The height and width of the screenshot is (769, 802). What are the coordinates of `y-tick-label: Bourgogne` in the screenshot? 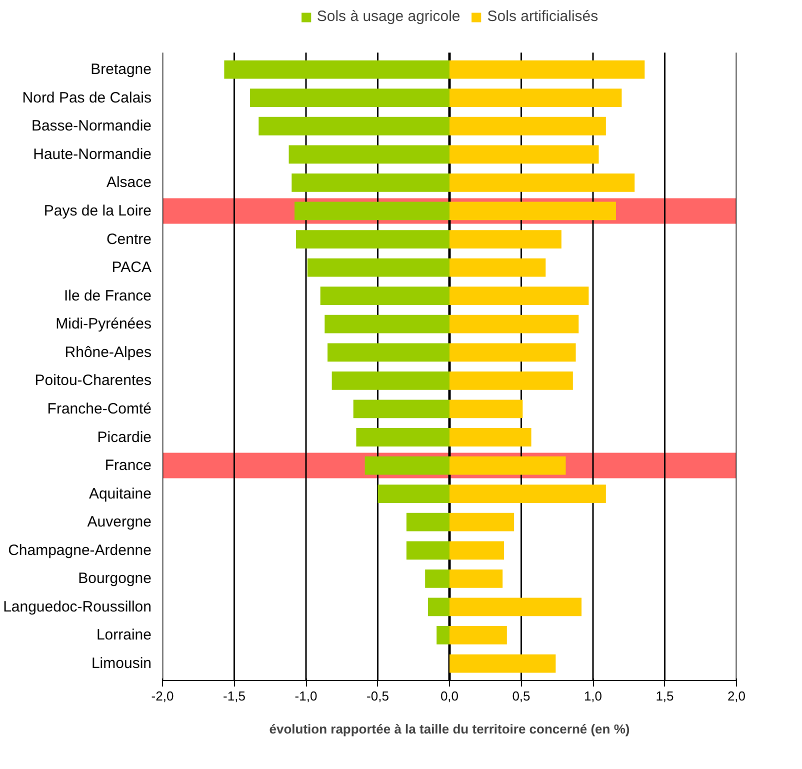 It's located at (115, 579).